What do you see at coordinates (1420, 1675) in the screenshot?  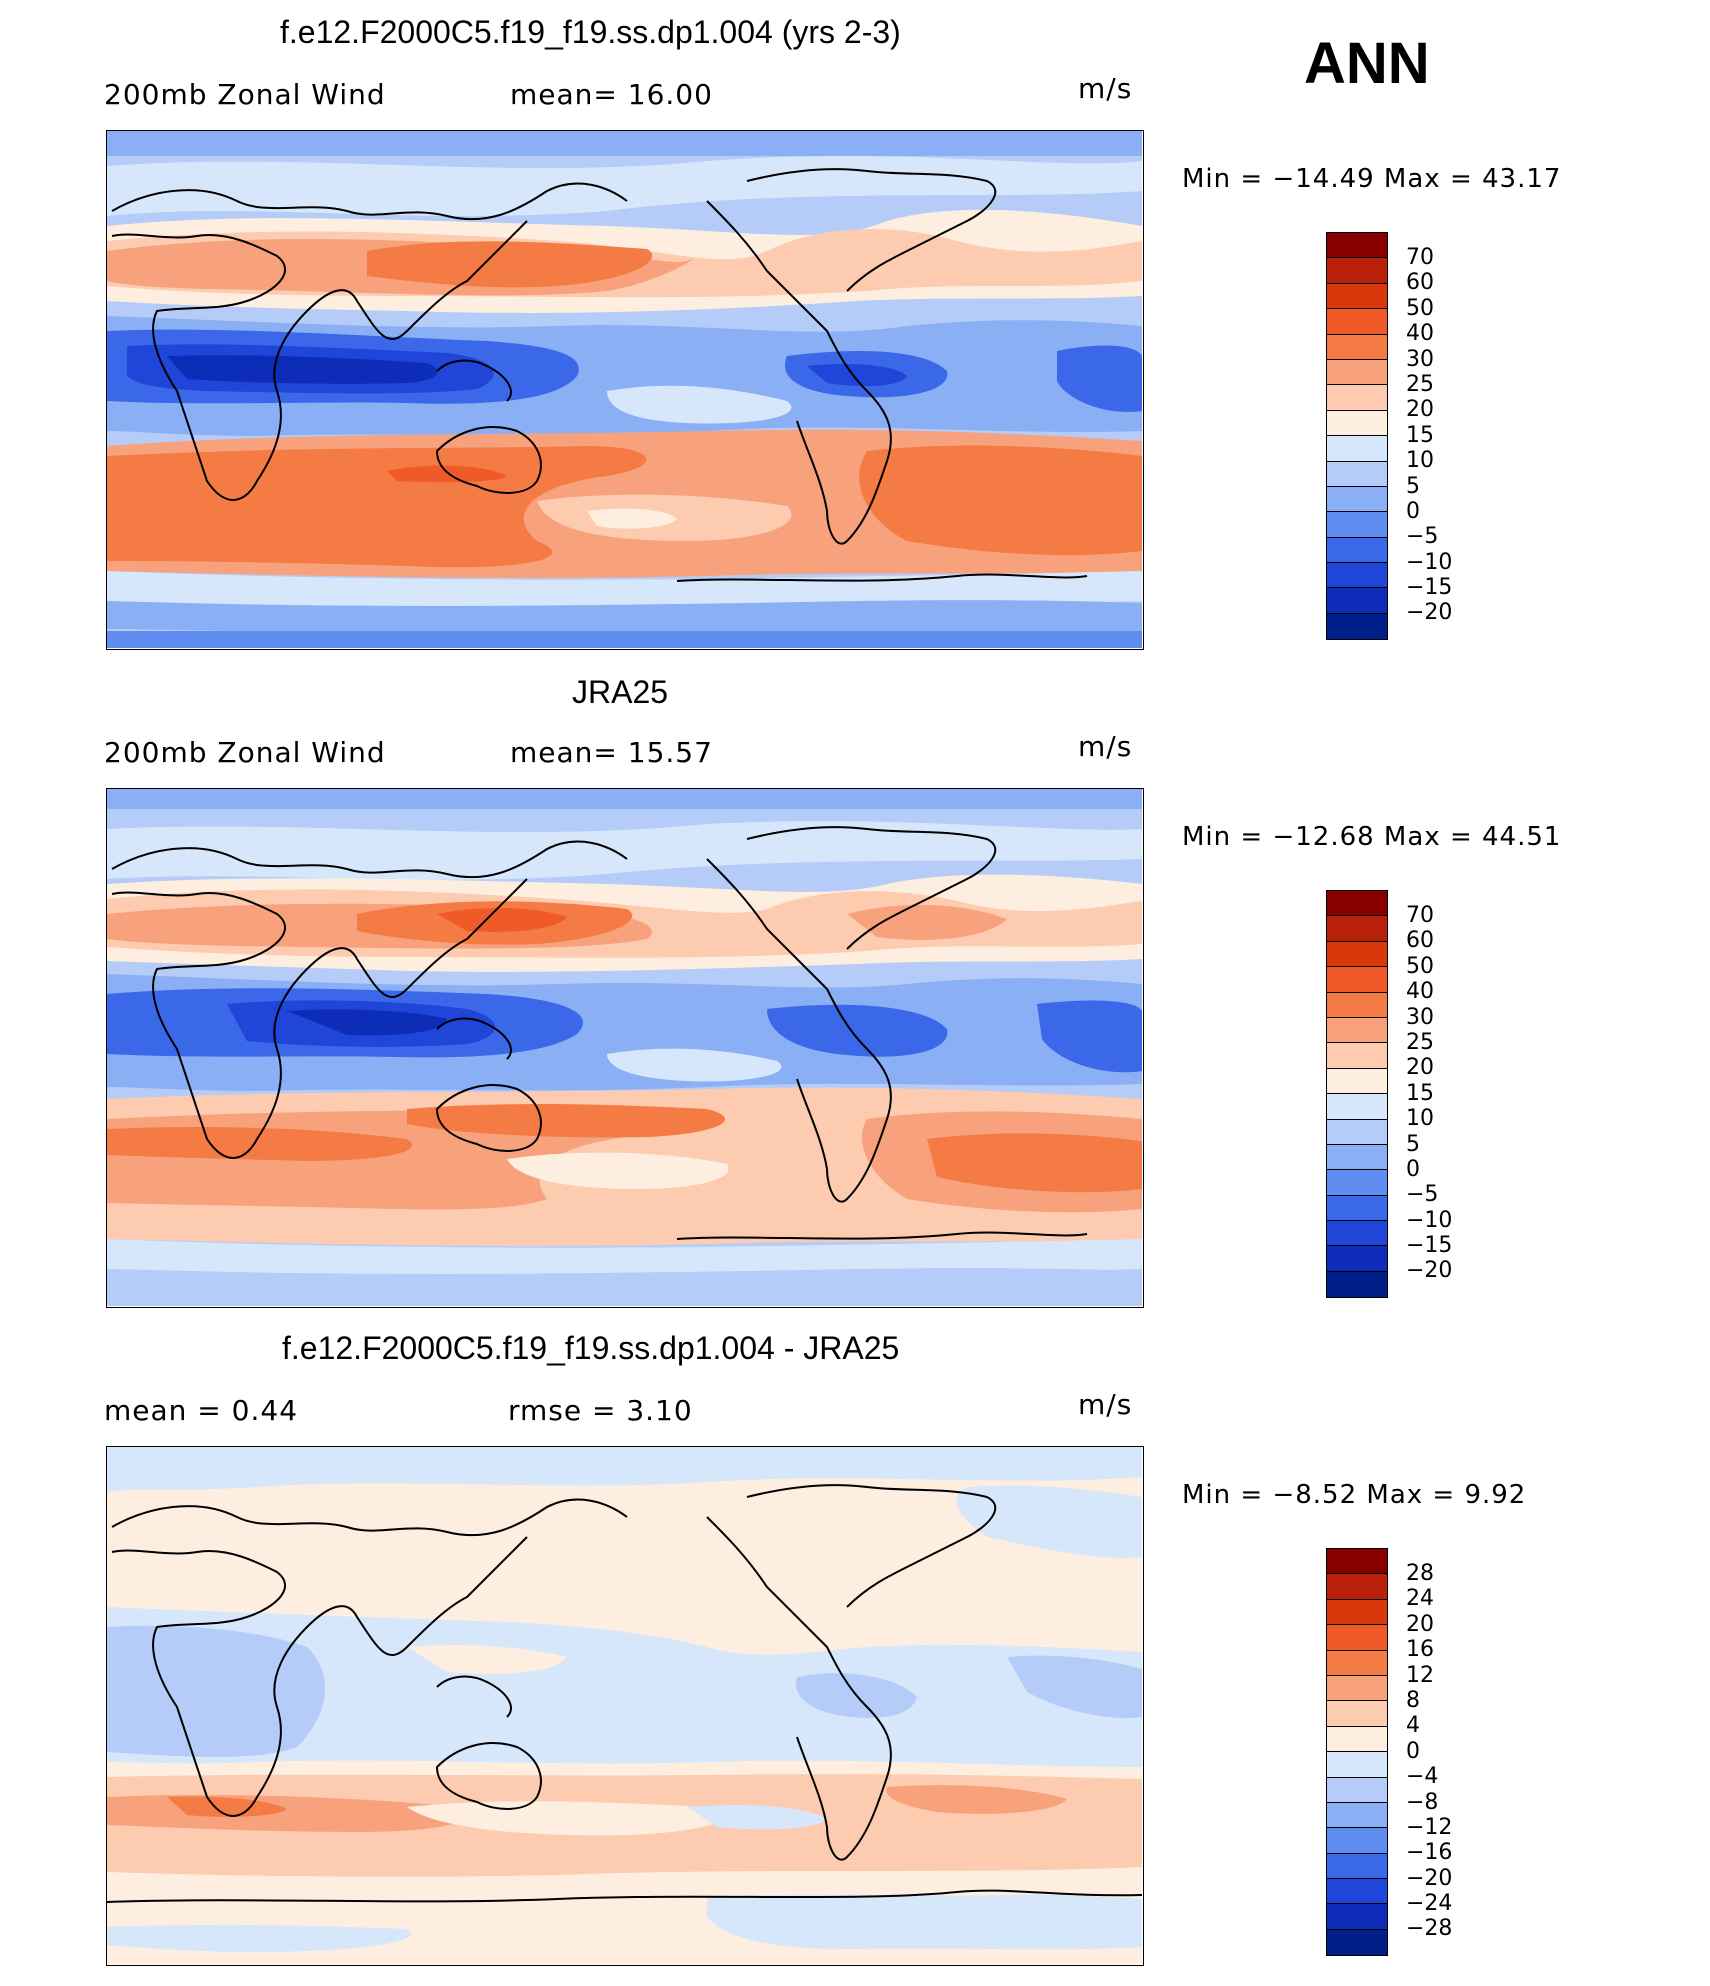 I see `colorbar-tick-label: 12` at bounding box center [1420, 1675].